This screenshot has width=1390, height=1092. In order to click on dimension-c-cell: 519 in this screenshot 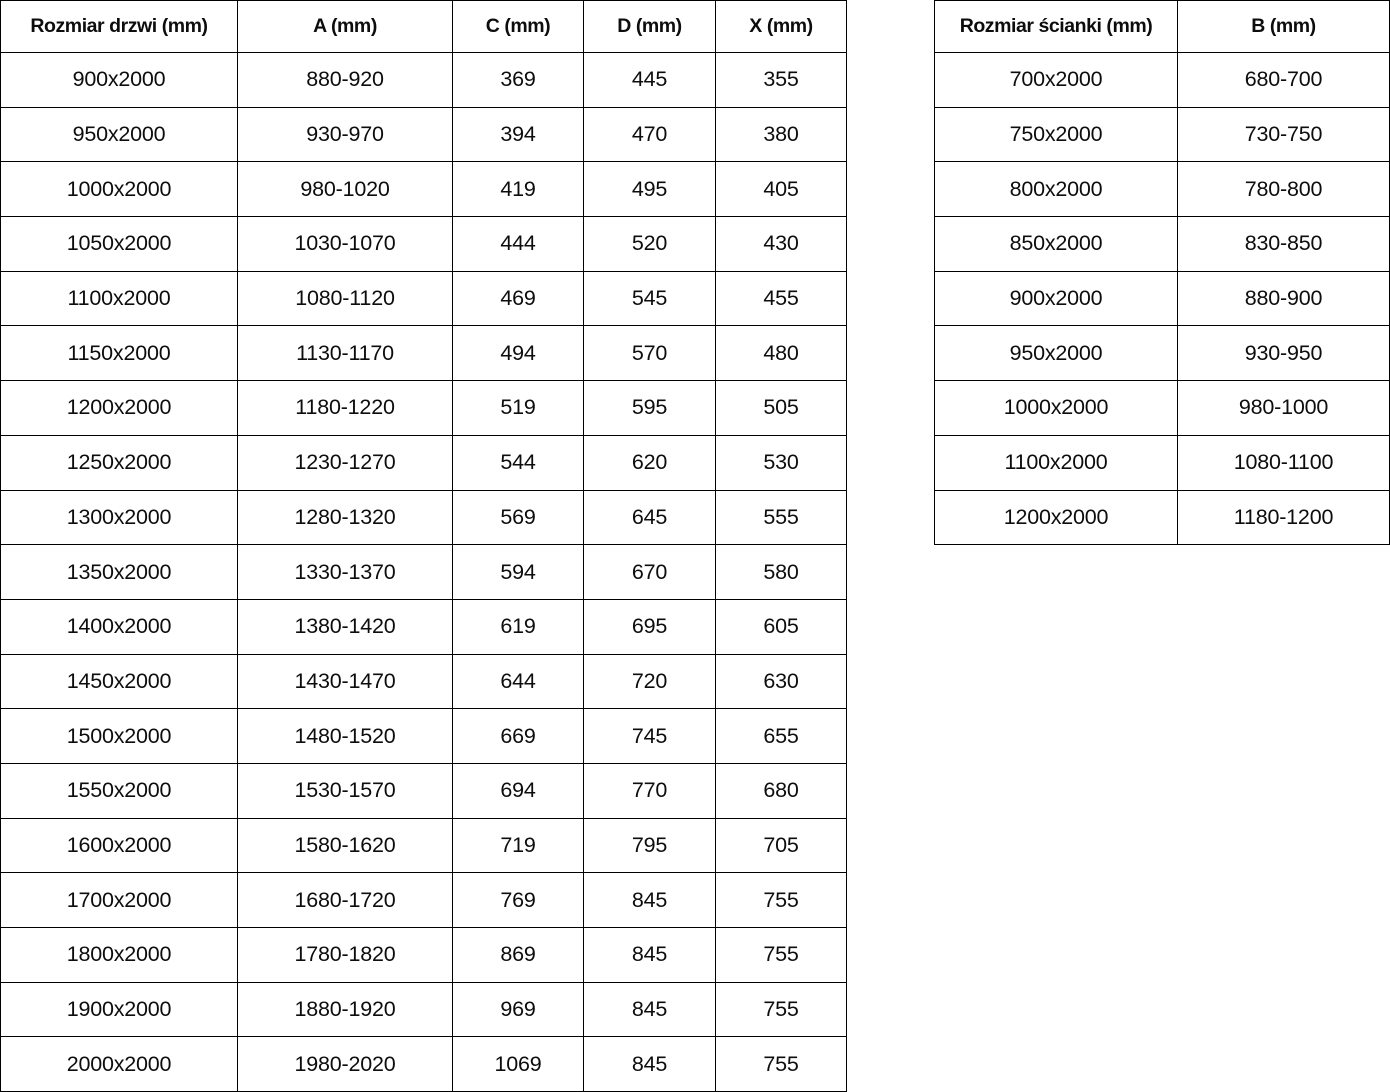, I will do `click(518, 408)`.